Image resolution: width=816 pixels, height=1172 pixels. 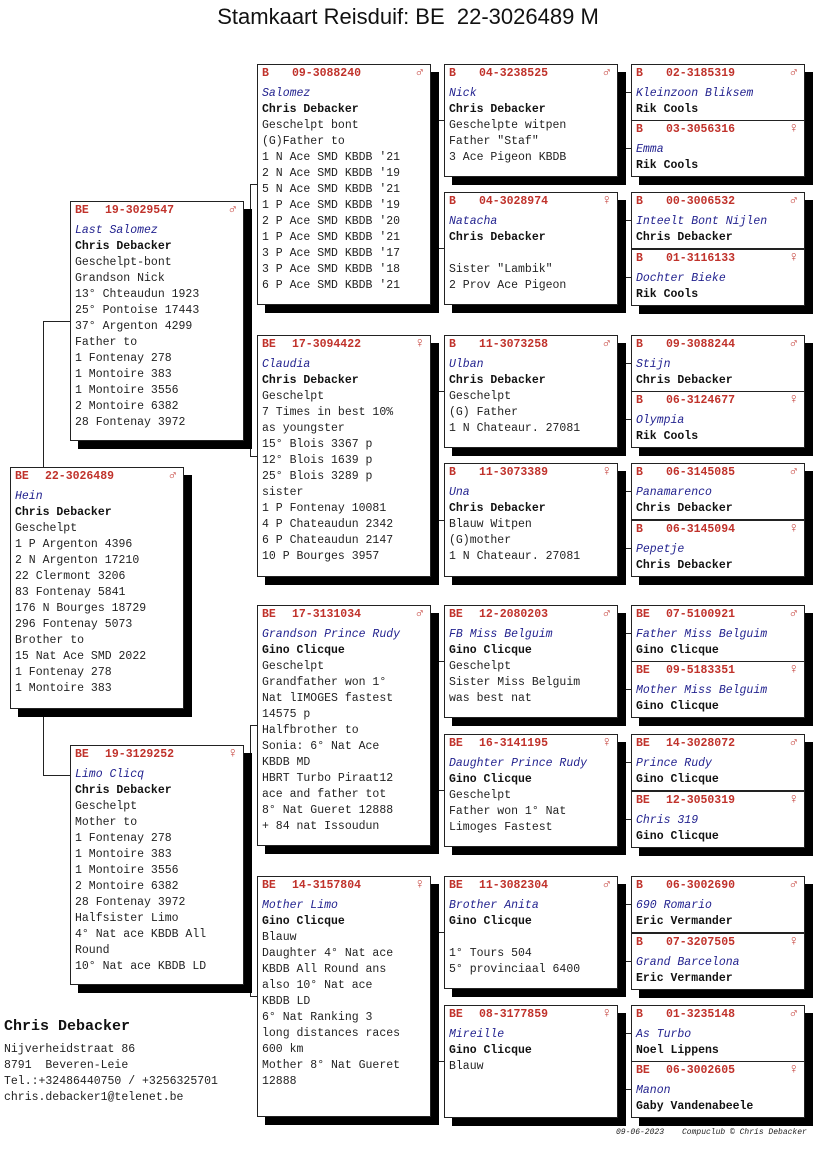 I want to click on ring-number: 22-3026489, so click(x=80, y=476).